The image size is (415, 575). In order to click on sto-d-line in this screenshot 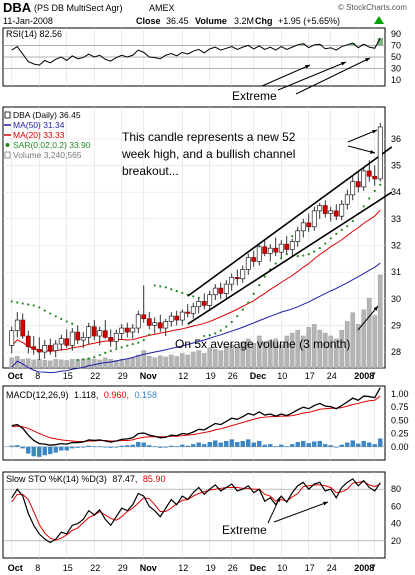, I will do `click(196, 510)`.